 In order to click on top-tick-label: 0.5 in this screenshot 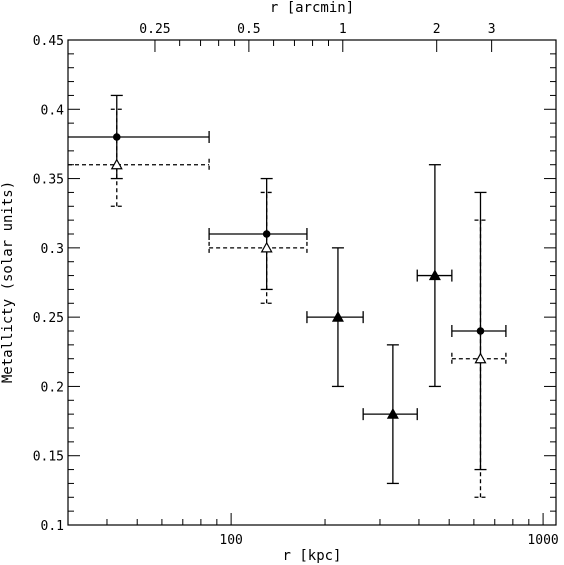, I will do `click(248, 29)`.